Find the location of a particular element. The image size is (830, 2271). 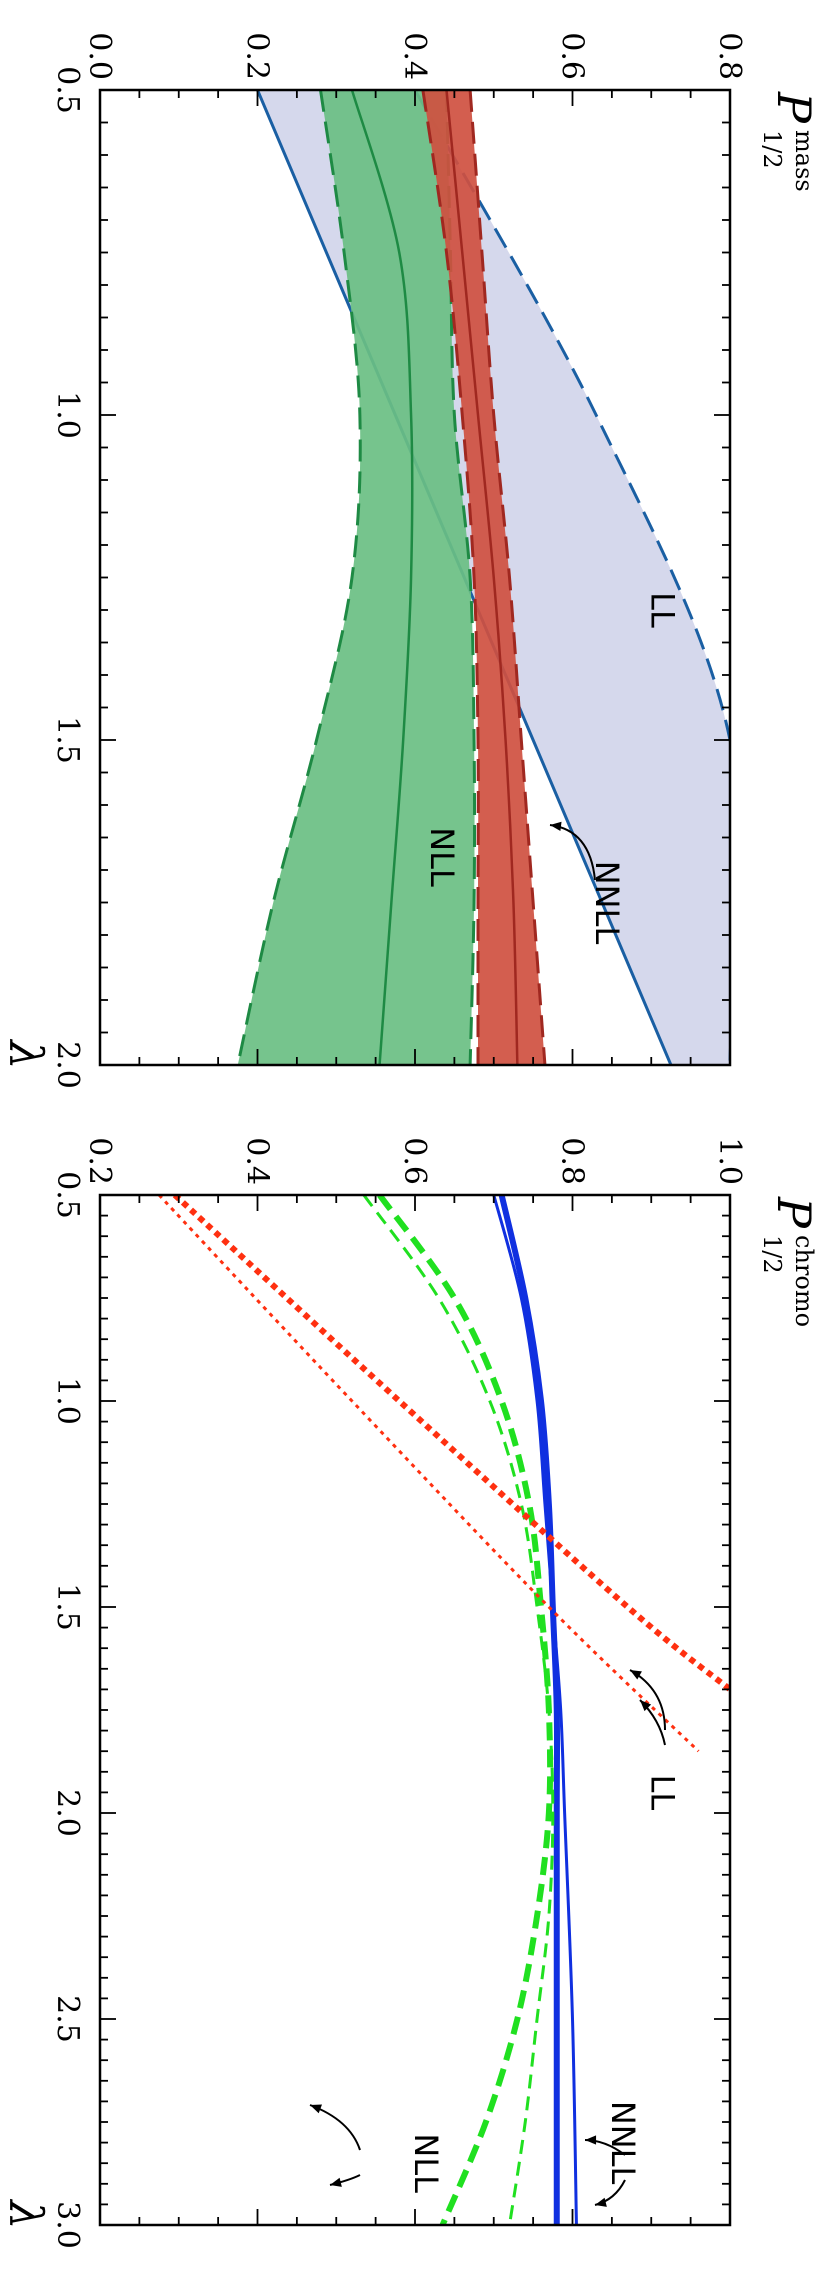

arrow-nnll-thin-head is located at coordinates (601, 2202).